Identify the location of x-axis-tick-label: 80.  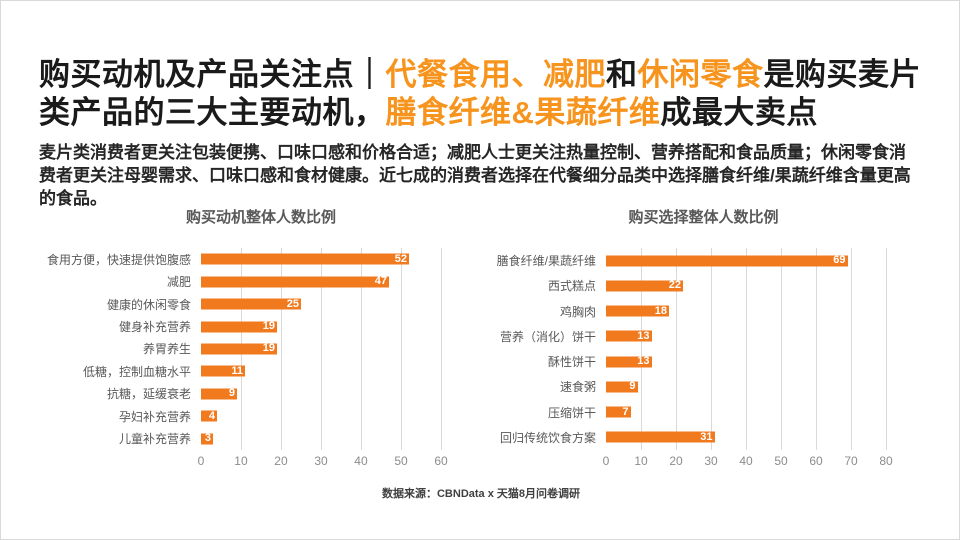
(886, 461).